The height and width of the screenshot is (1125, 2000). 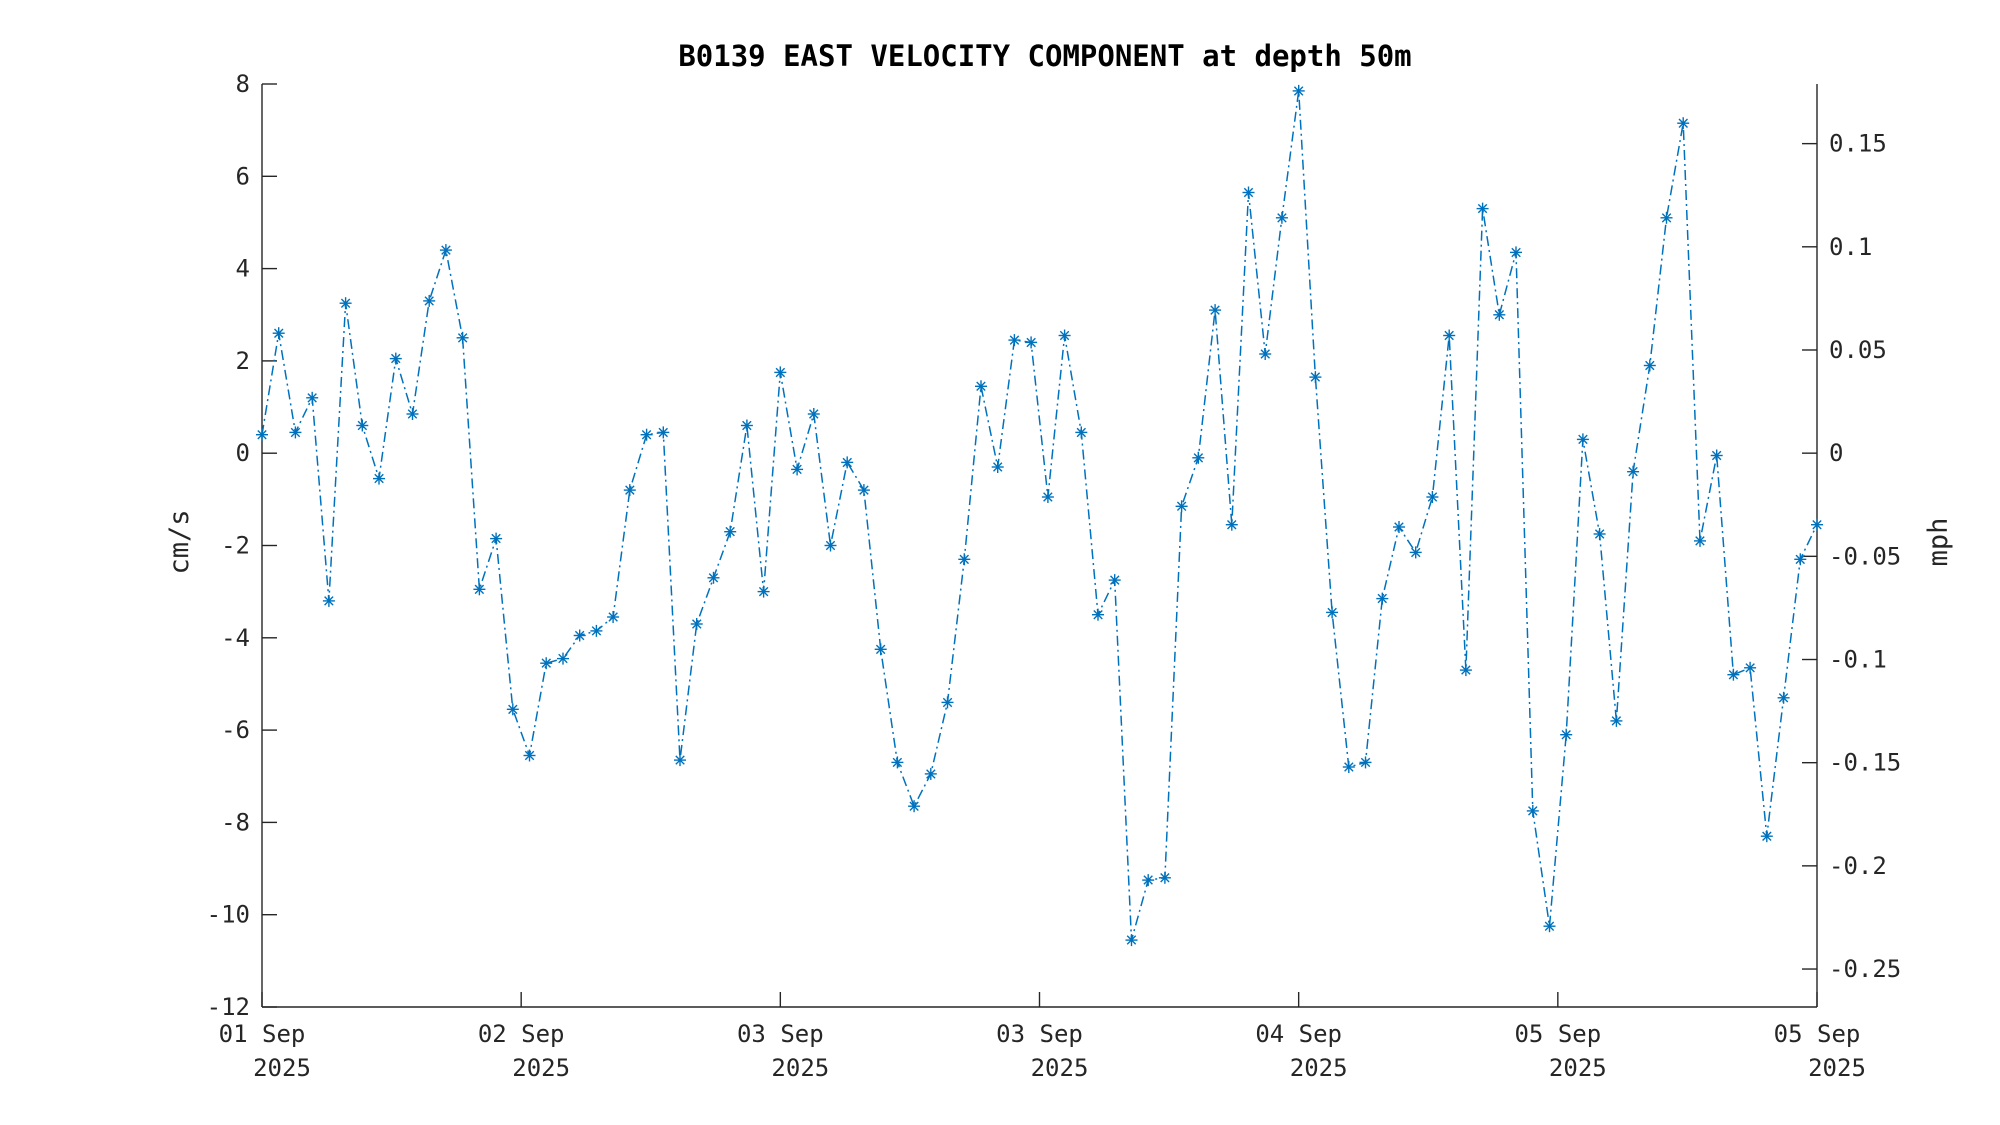 I want to click on y2-tick-label: 0.1, so click(x=1850, y=247).